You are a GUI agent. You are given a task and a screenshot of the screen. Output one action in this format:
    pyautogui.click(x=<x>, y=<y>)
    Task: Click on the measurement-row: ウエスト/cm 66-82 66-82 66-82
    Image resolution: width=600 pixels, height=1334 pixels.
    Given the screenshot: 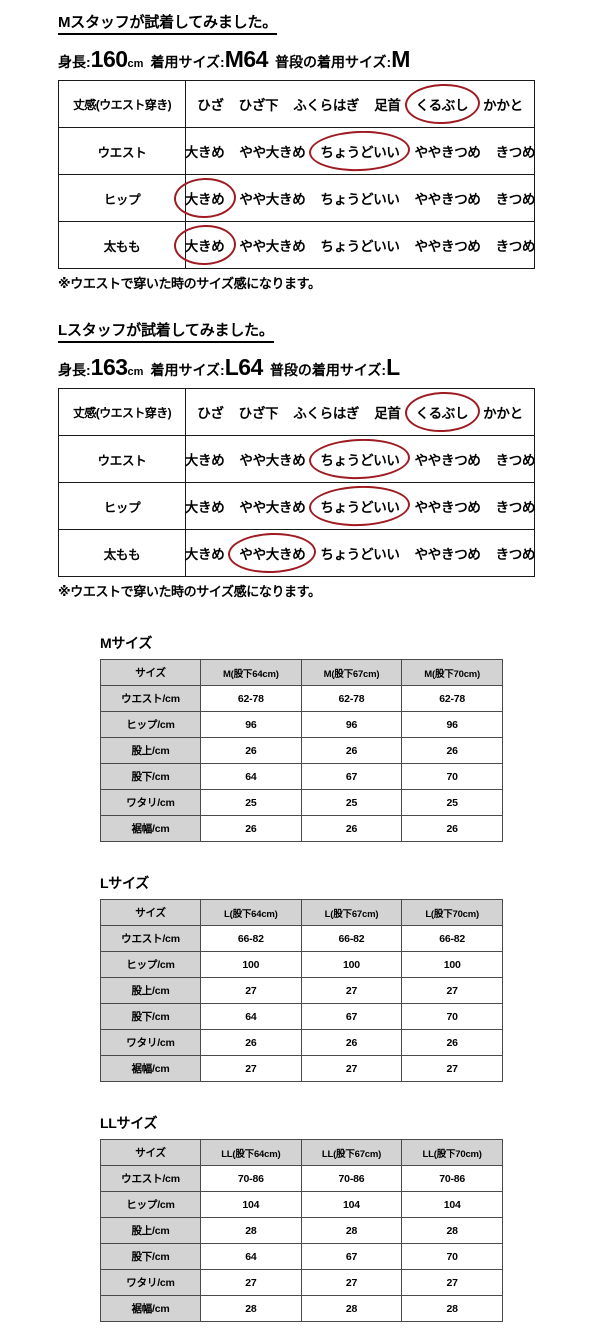 What is the action you would take?
    pyautogui.click(x=301, y=938)
    